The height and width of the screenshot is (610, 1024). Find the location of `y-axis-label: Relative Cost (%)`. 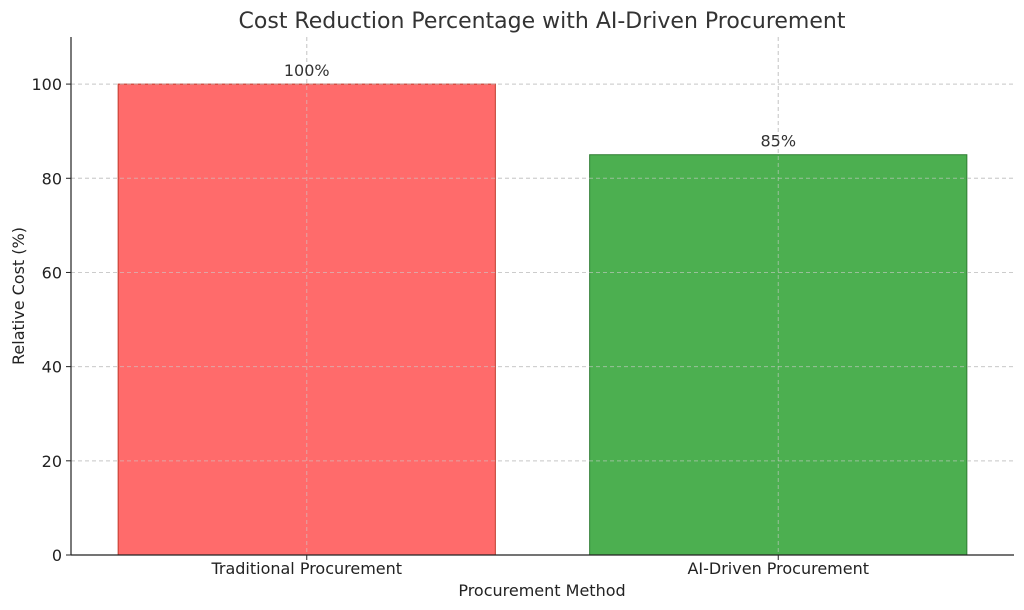

y-axis-label: Relative Cost (%) is located at coordinates (18, 296).